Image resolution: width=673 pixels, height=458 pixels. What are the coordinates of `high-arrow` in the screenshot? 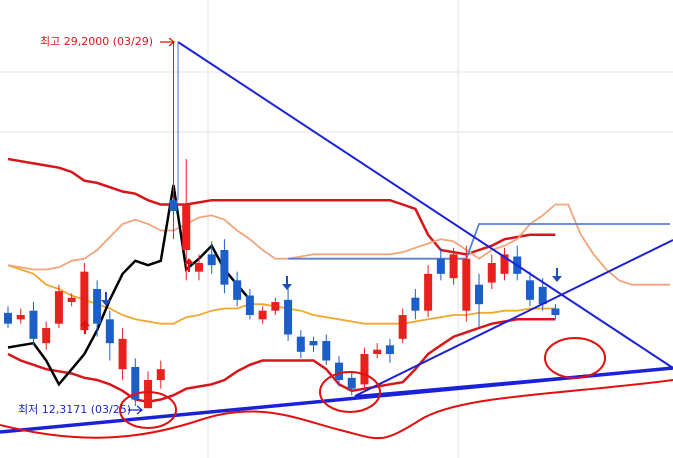 It's located at (167, 42).